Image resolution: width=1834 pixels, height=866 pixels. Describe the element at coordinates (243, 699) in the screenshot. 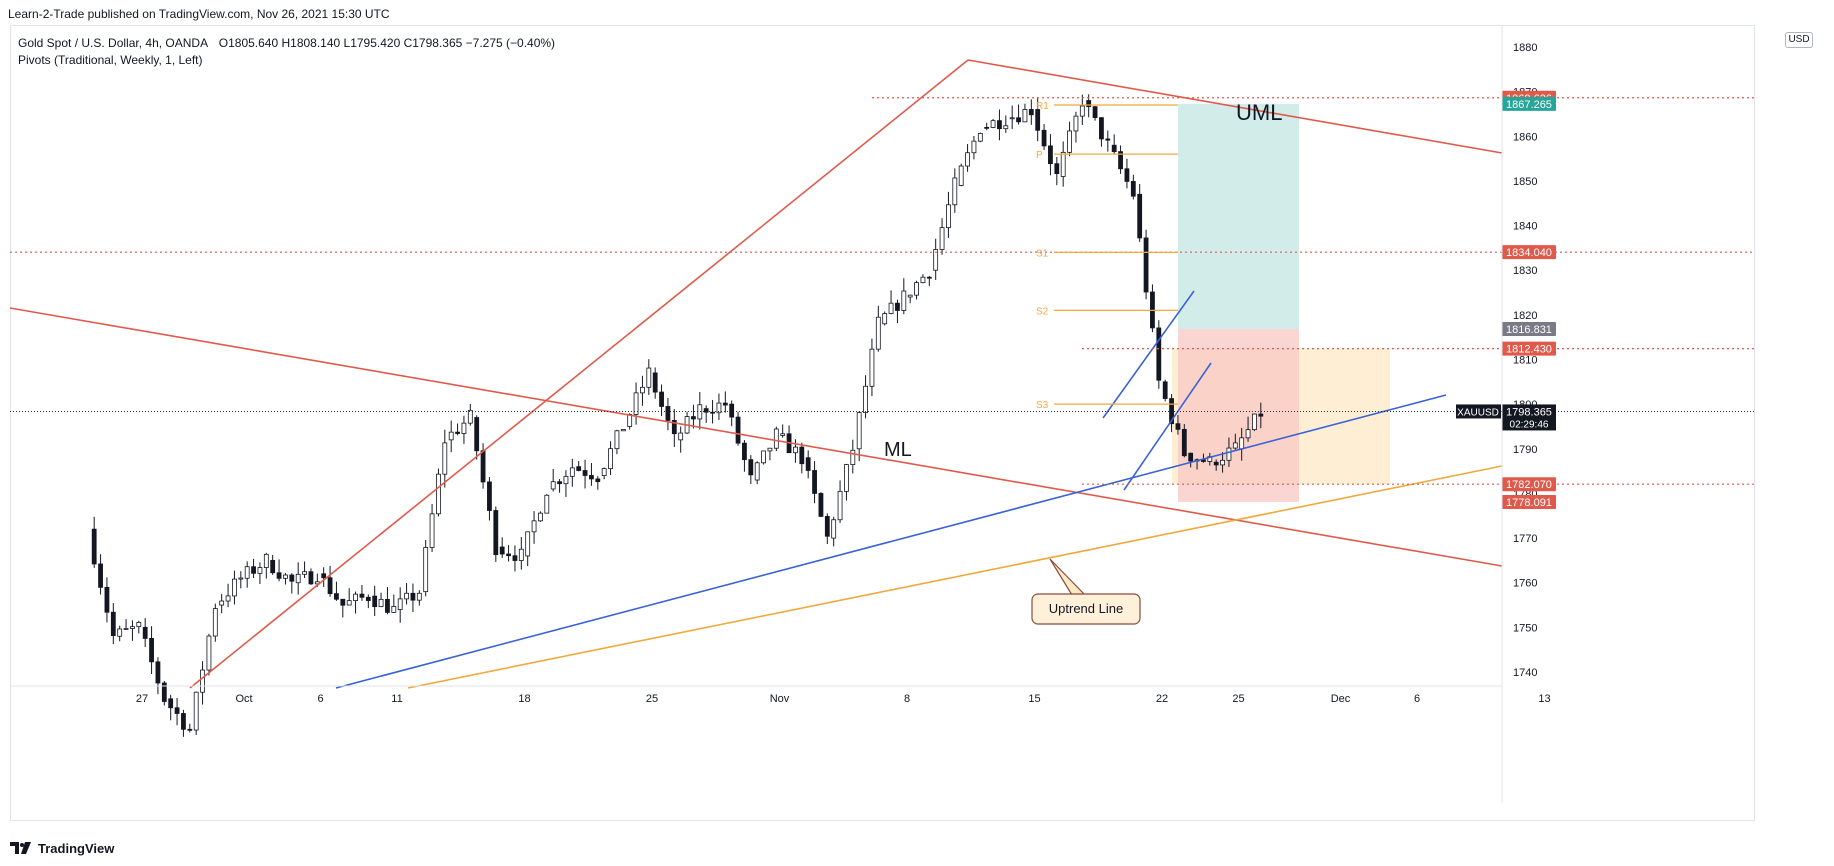

I see `x-tick-label: Oct` at that location.